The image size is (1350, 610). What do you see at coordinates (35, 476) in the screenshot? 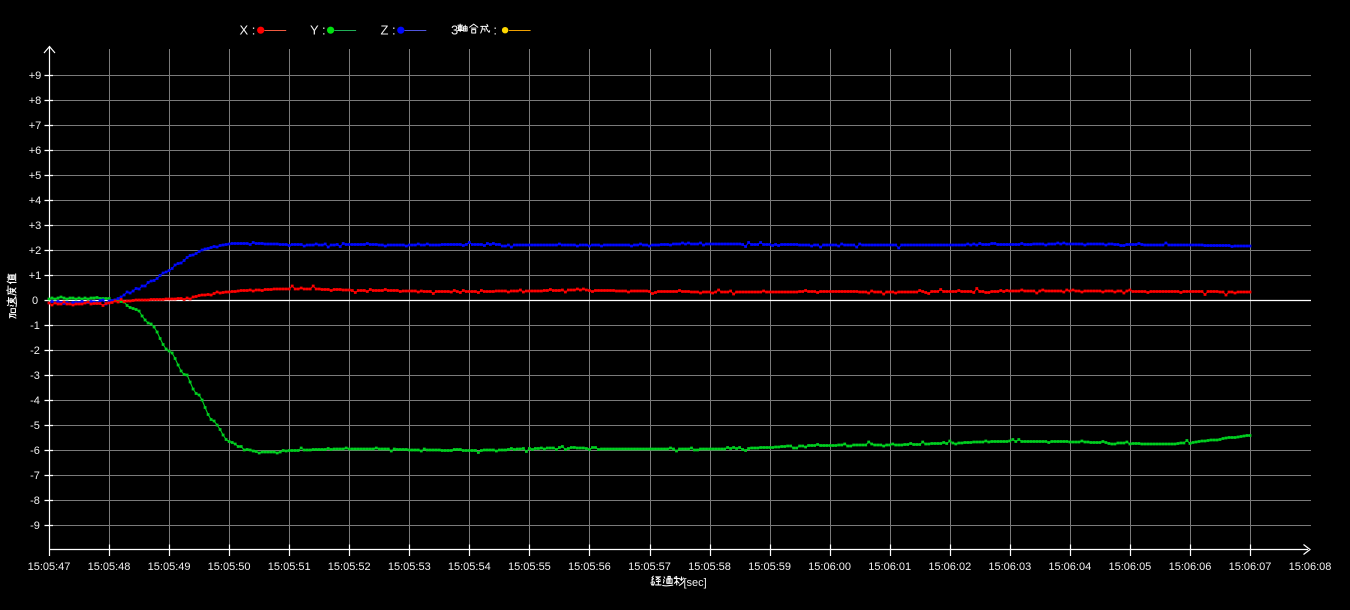
I see `svg-text: -7` at bounding box center [35, 476].